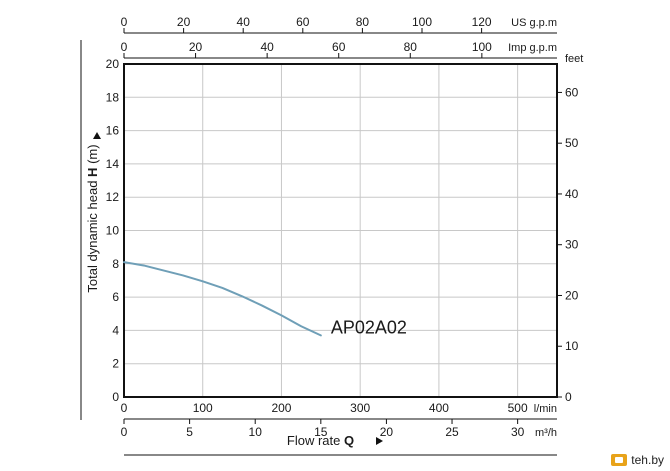  Describe the element at coordinates (115, 264) in the screenshot. I see `y-tick-label-m: 8` at that location.